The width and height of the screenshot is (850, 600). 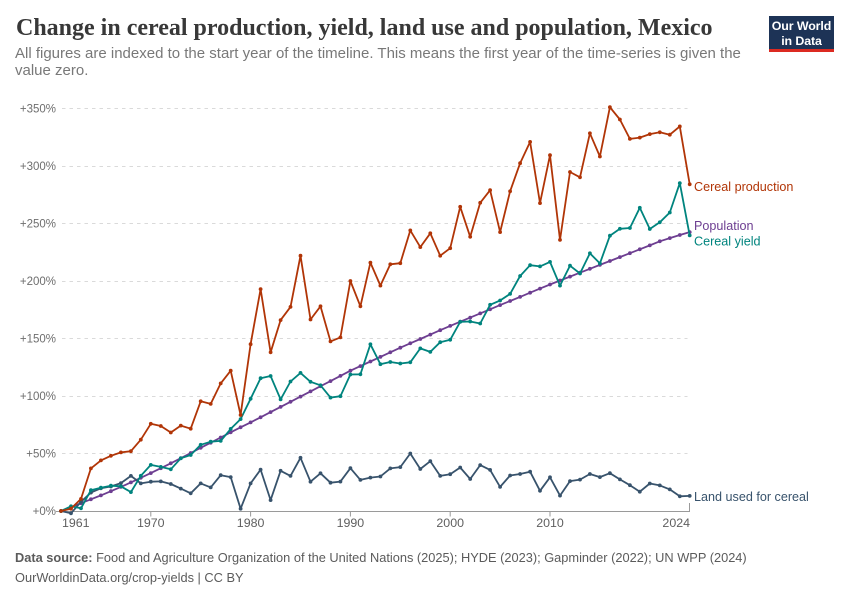 I want to click on svg-text: +250%, so click(x=38, y=225).